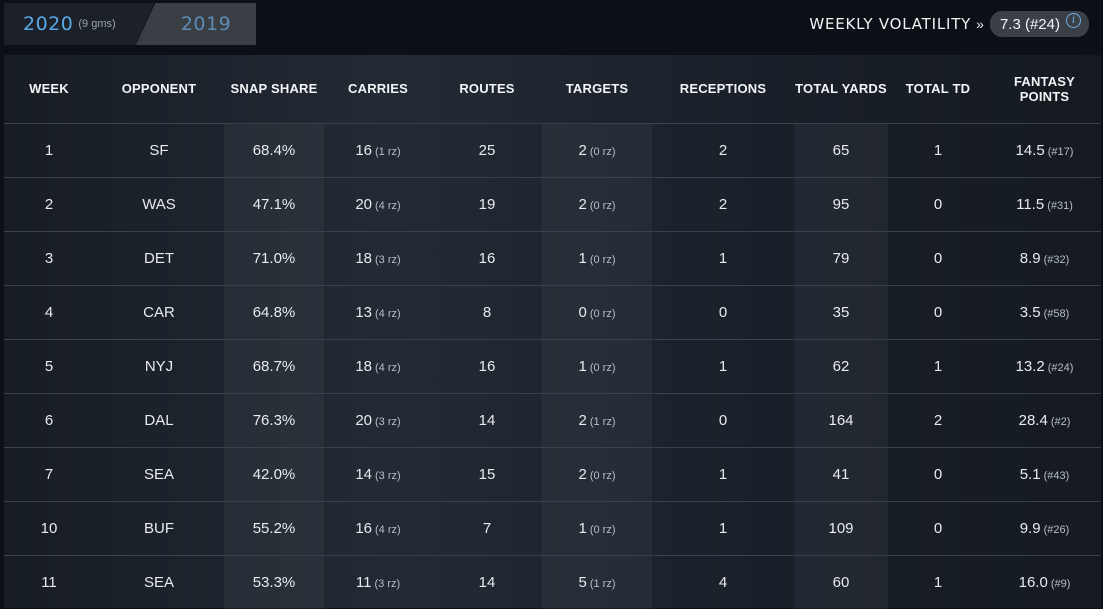 This screenshot has height=609, width=1103. Describe the element at coordinates (487, 366) in the screenshot. I see `table-cell-routes: 16` at that location.